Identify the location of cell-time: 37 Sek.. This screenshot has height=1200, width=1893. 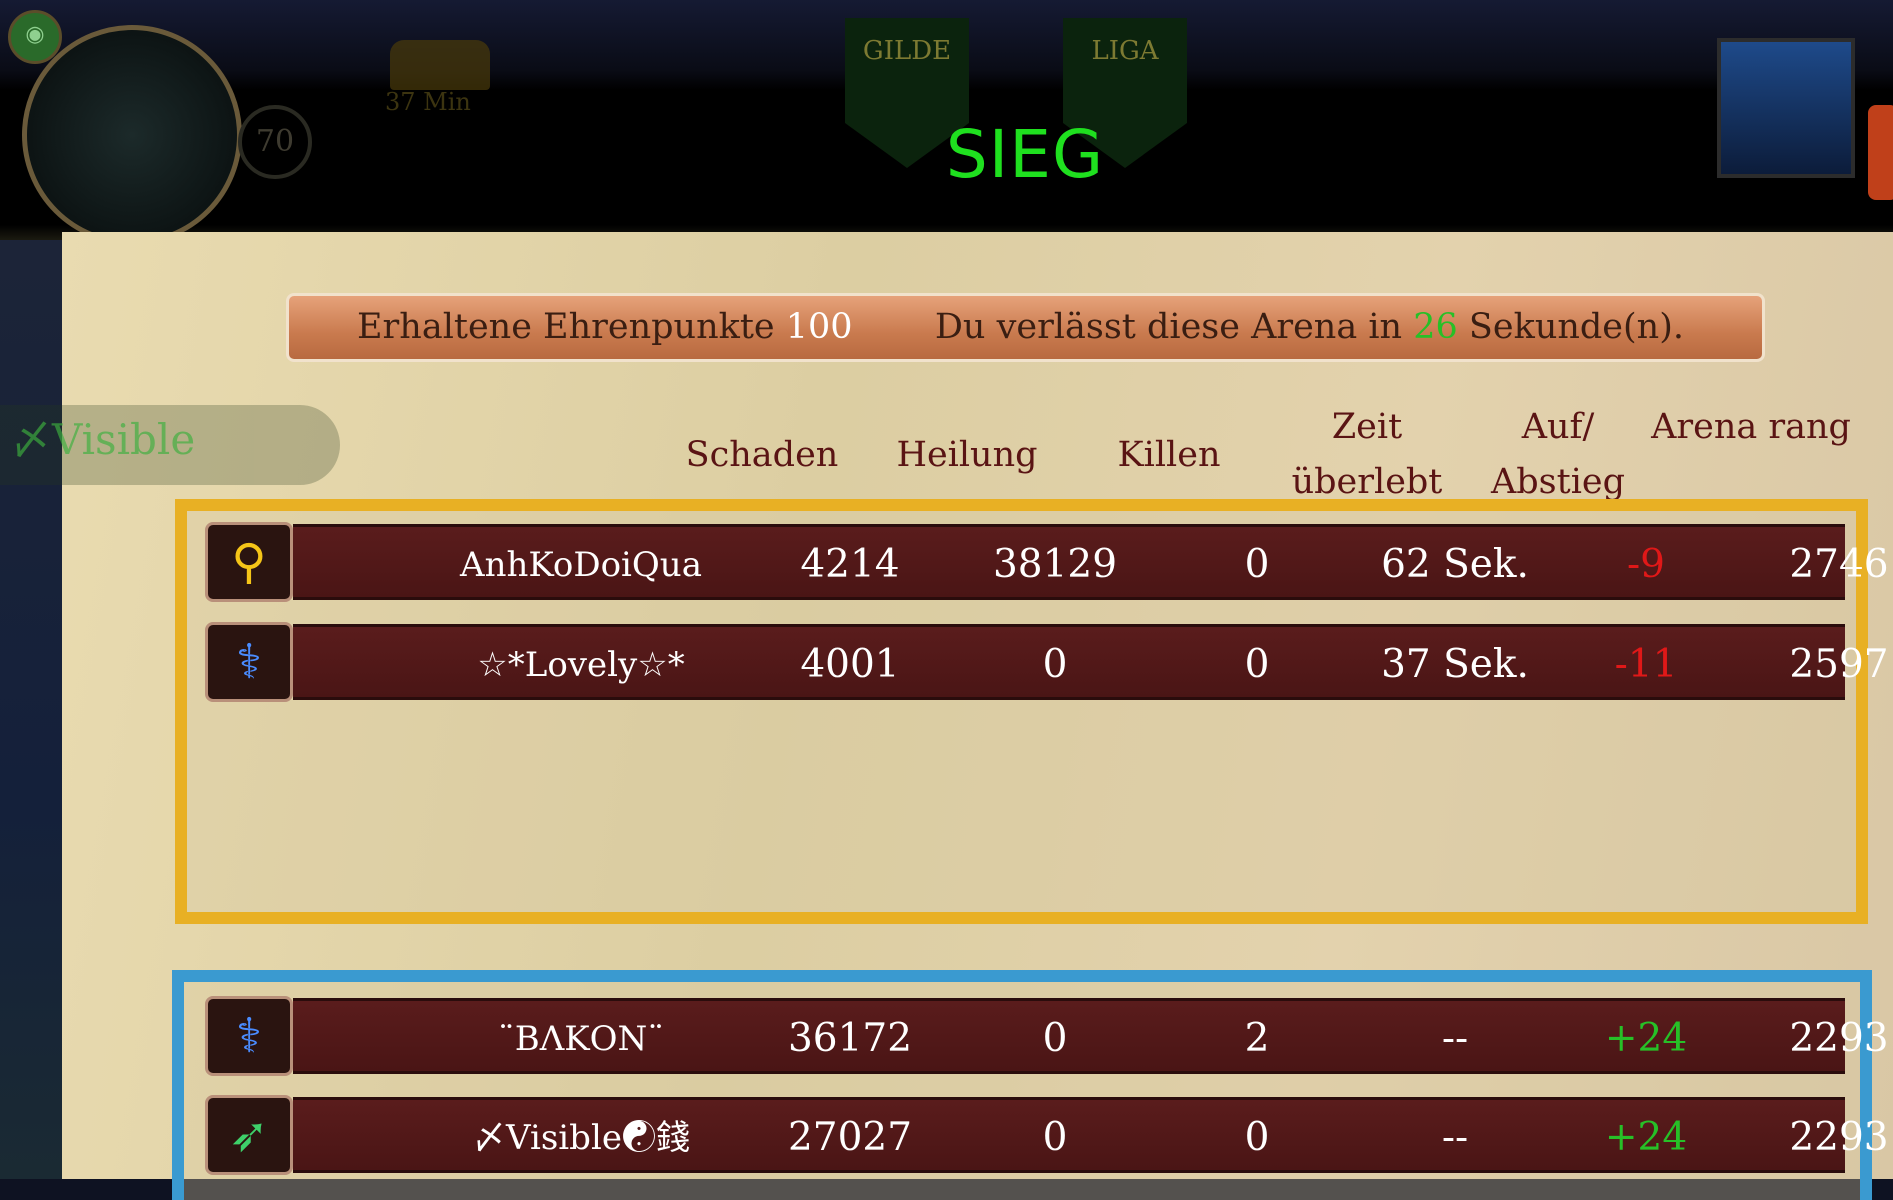
(1455, 664).